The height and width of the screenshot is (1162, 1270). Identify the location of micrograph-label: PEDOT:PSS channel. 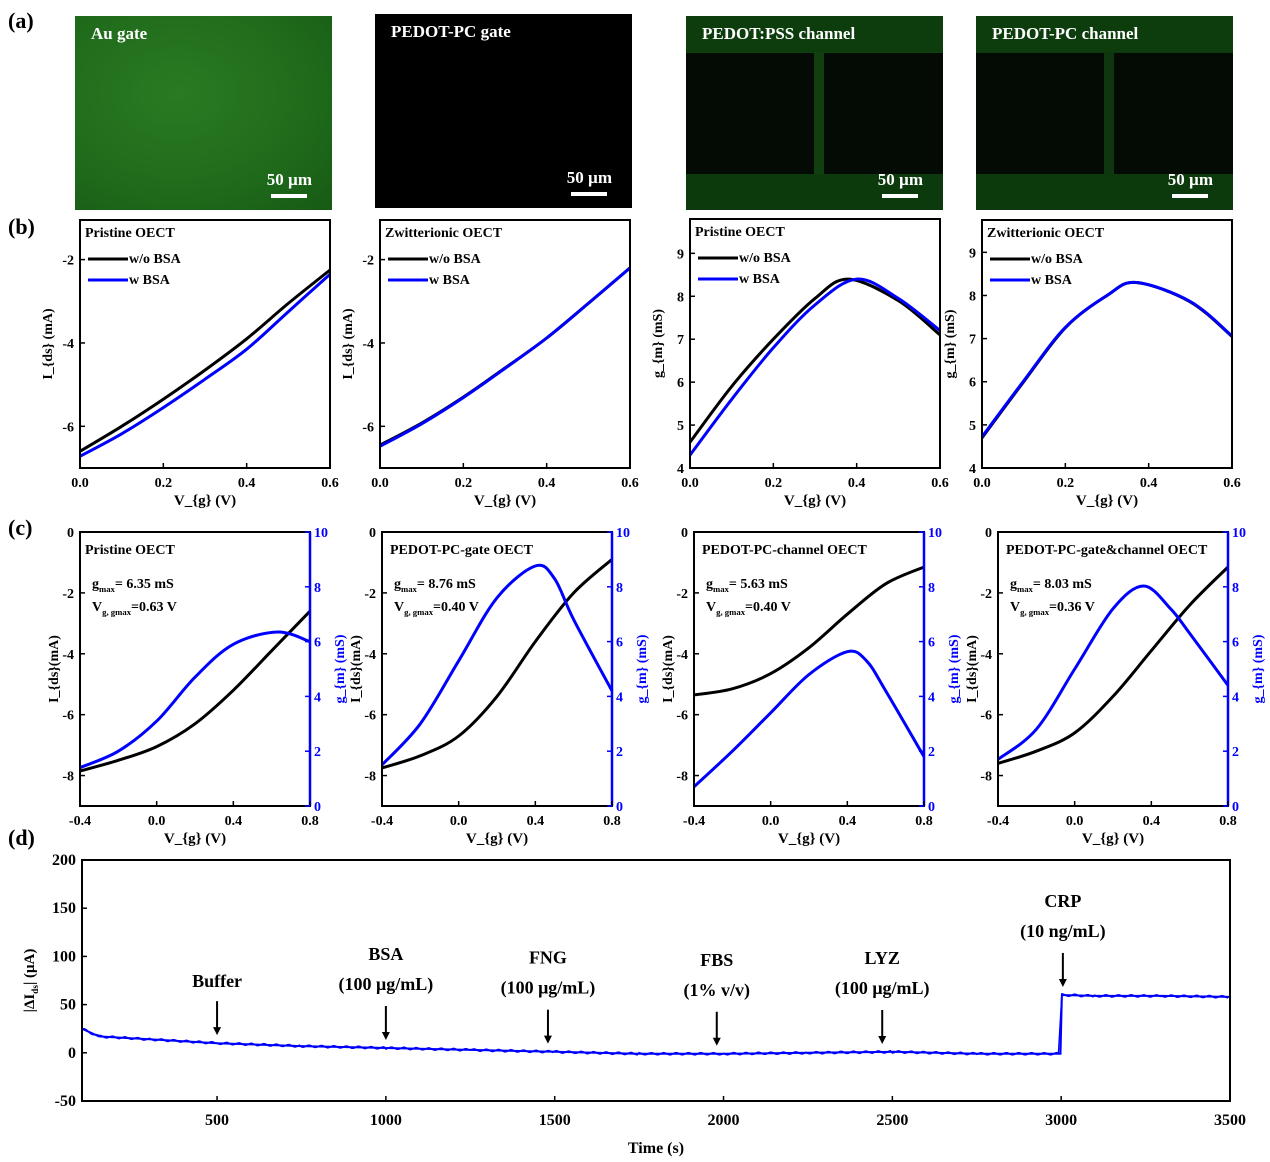
(779, 33).